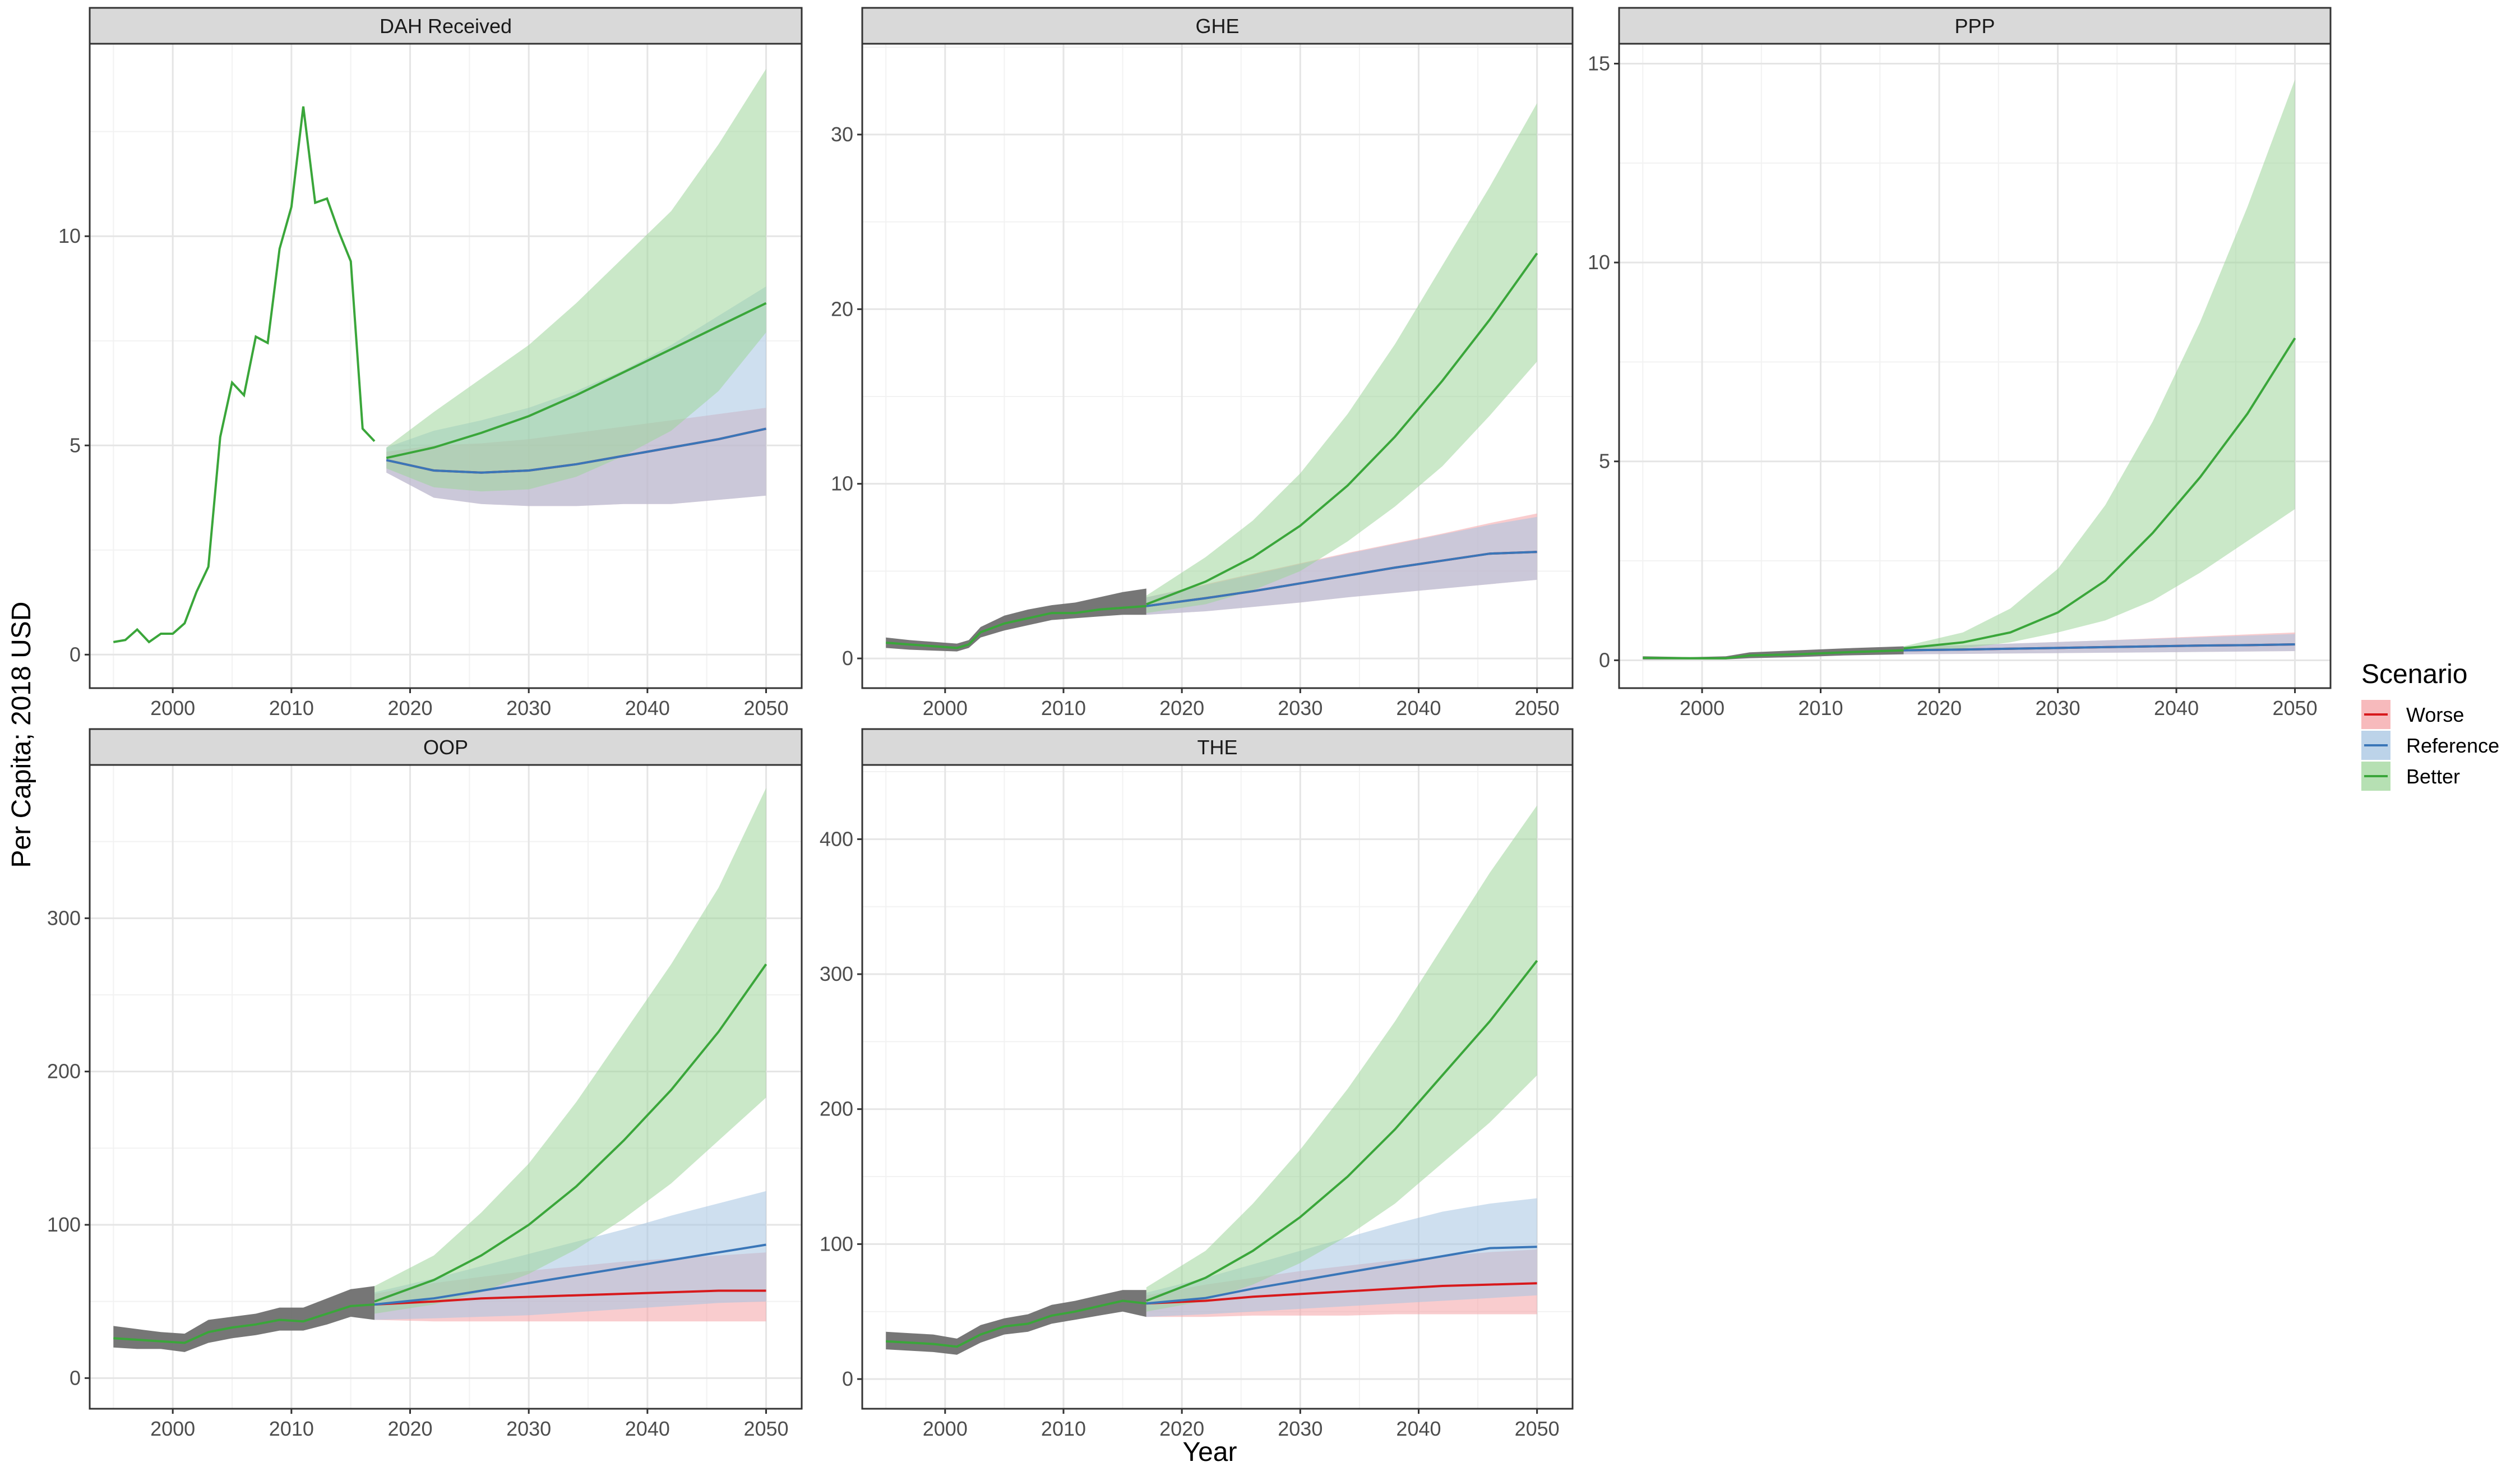 This screenshot has width=2520, height=1471. Describe the element at coordinates (22, 735) in the screenshot. I see `y-axis-title: Per Capita; 2018 USD` at that location.